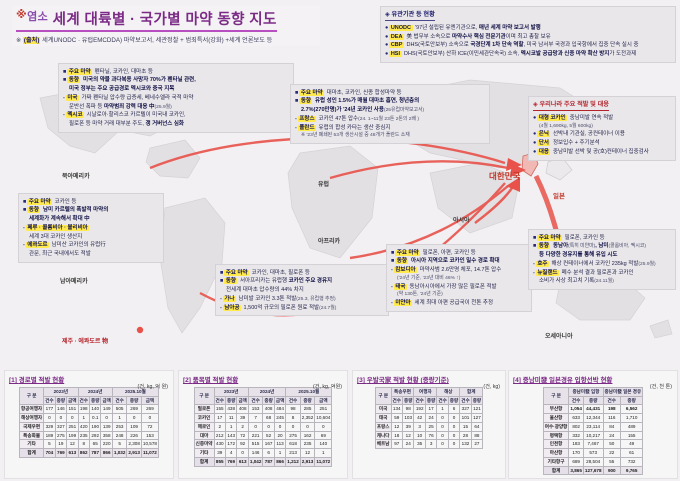  I want to click on table-cell: 121, so click(477, 409).